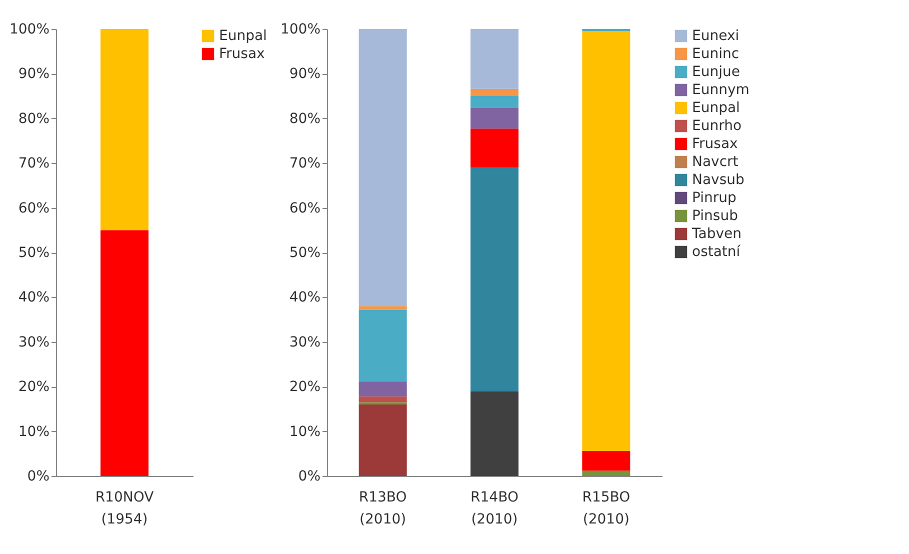  Describe the element at coordinates (382, 509) in the screenshot. I see `x-tick-label: R13BO (2010)` at that location.